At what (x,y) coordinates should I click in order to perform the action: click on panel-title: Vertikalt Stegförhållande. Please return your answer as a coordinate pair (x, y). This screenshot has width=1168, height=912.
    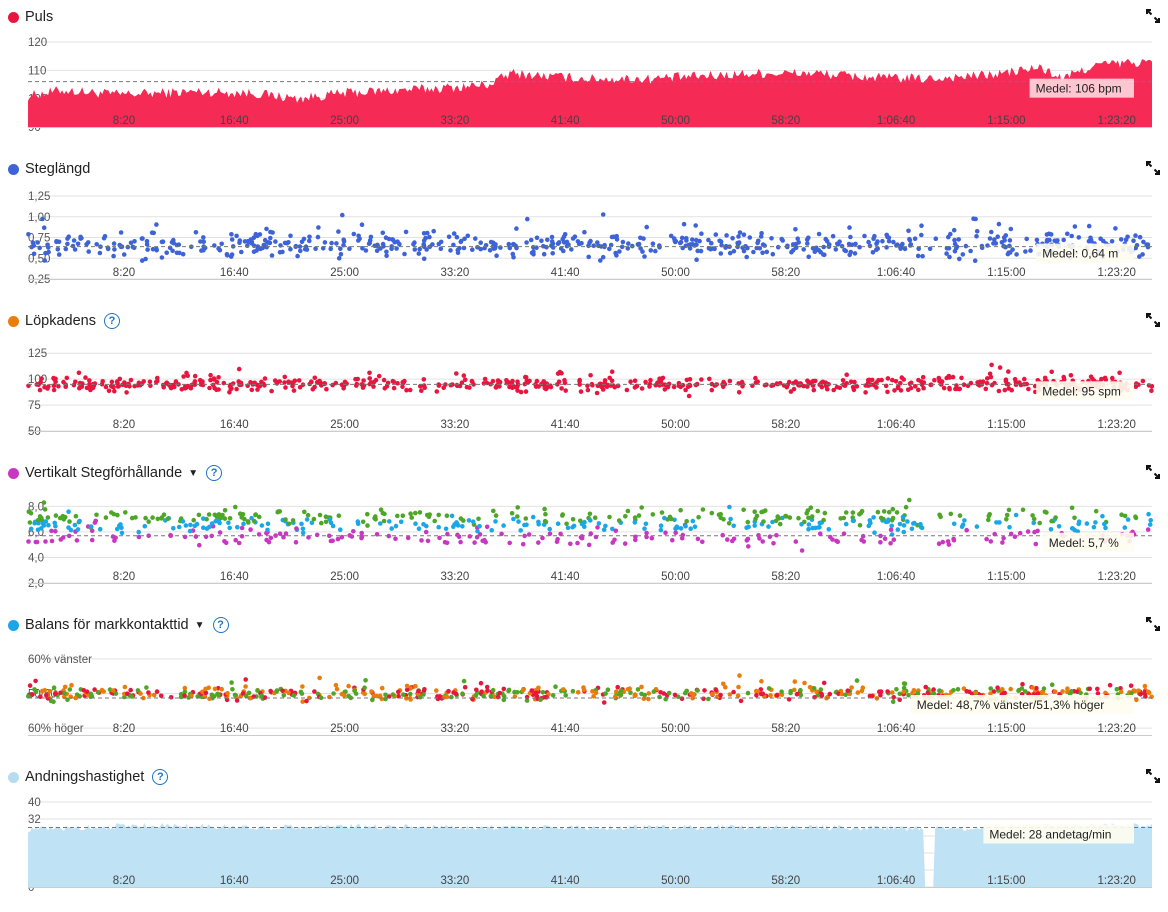
    Looking at the image, I should click on (104, 473).